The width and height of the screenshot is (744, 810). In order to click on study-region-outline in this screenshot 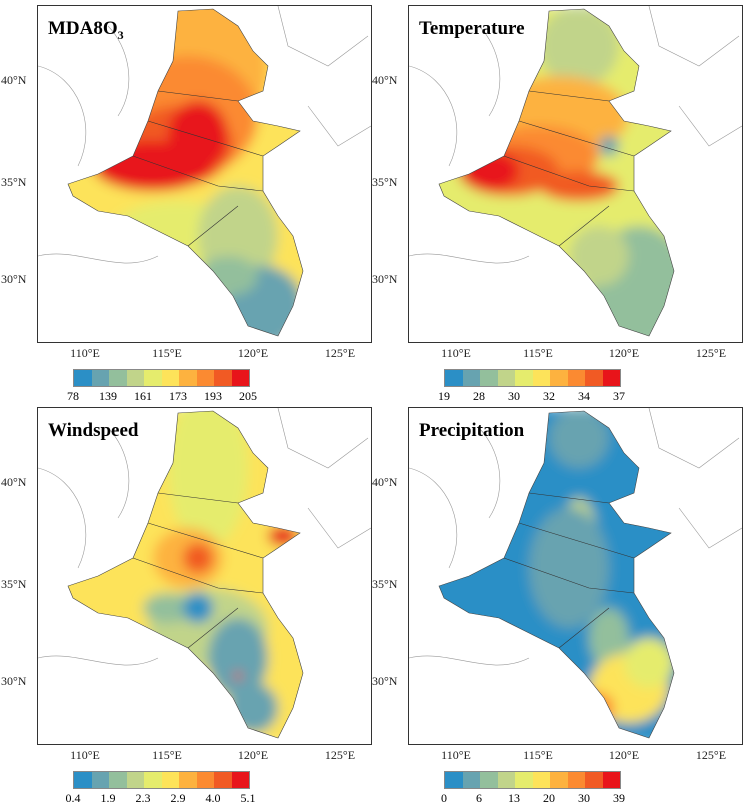, I will do `click(556, 574)`.